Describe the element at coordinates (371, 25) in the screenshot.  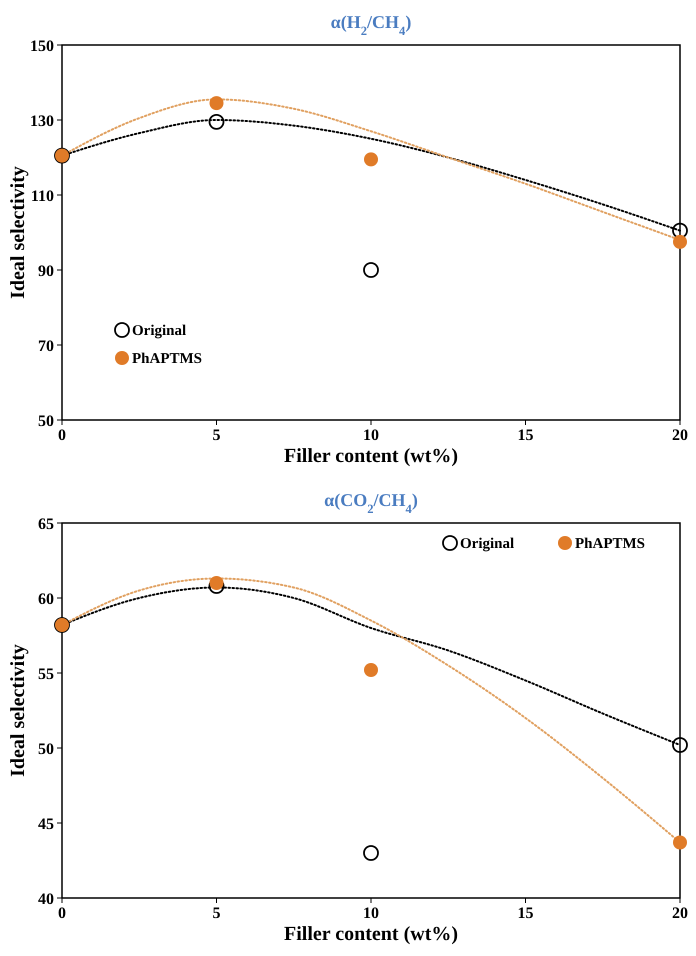
I see `chart-title: α(H$_{2}$/CH$_{4}$)` at that location.